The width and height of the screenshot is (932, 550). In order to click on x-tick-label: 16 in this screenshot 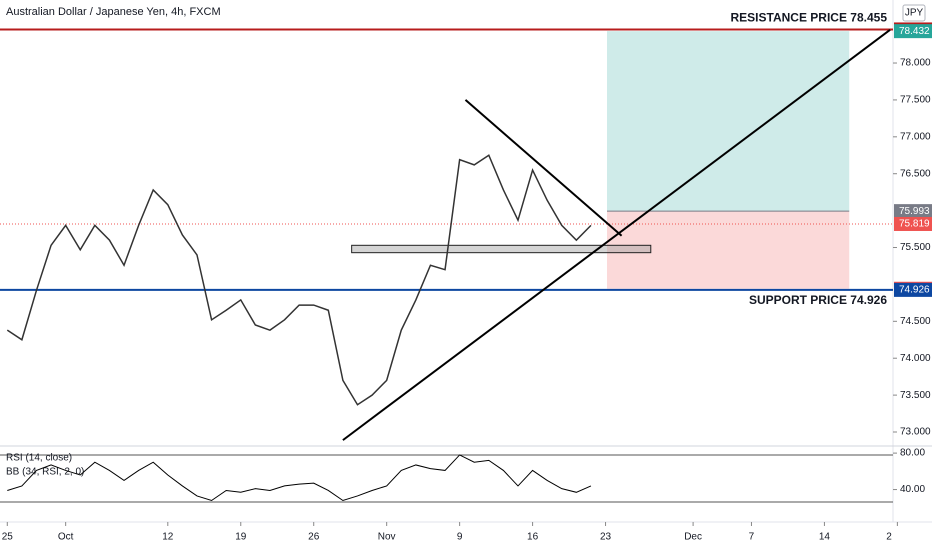, I will do `click(533, 537)`.